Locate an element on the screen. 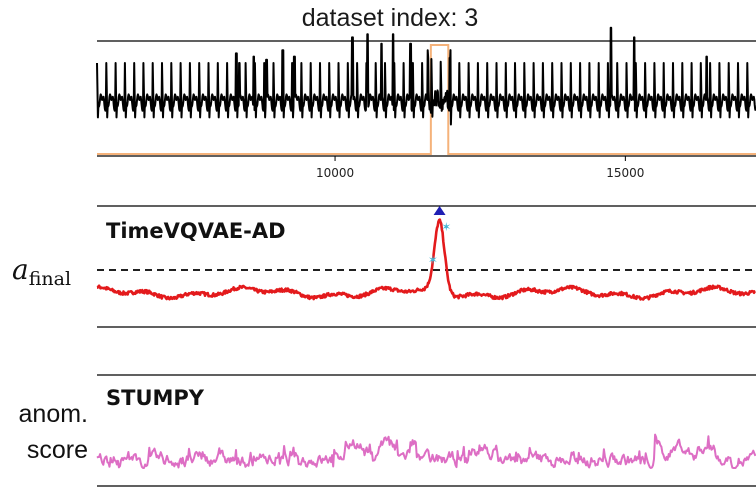  threshold-label-main: a is located at coordinates (20, 269).